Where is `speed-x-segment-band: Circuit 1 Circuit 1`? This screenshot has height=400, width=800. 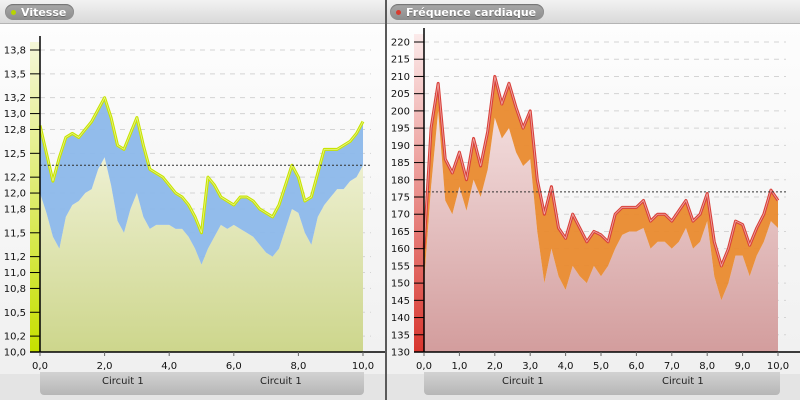 speed-x-segment-band: Circuit 1 Circuit 1 is located at coordinates (202, 383).